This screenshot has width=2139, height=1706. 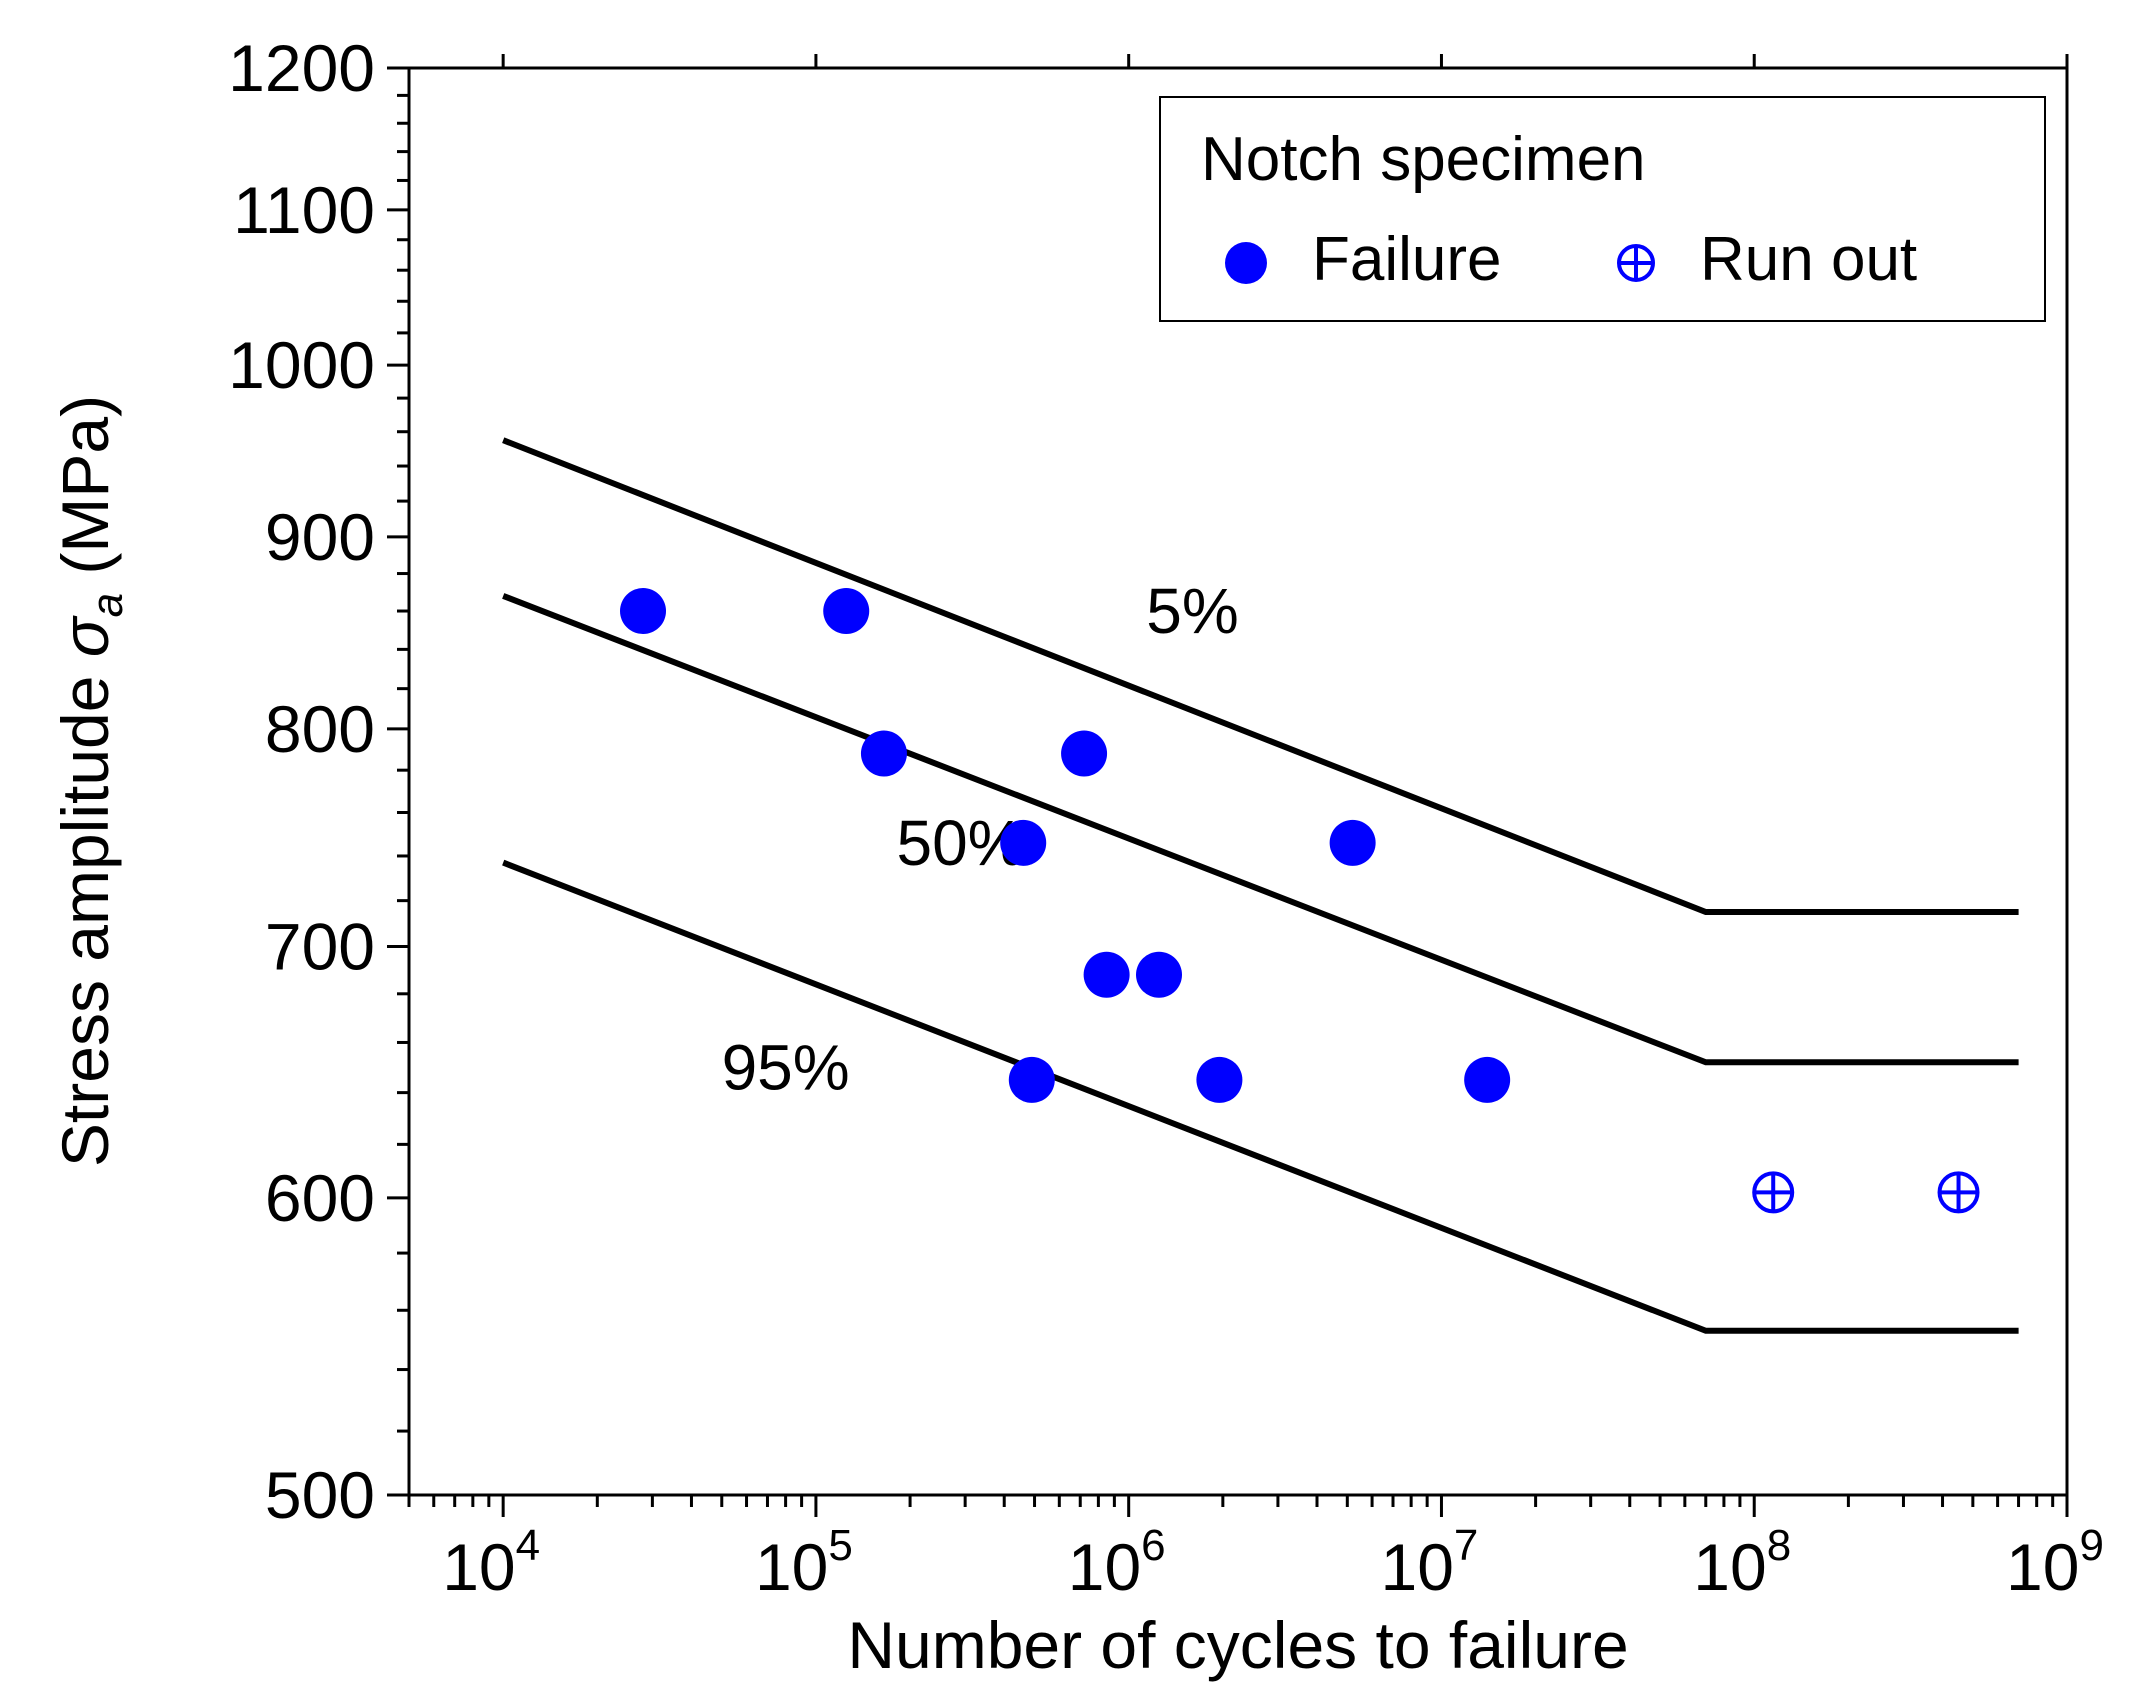 What do you see at coordinates (1117, 1562) in the screenshot?
I see `x-tick-label: 10⁶` at bounding box center [1117, 1562].